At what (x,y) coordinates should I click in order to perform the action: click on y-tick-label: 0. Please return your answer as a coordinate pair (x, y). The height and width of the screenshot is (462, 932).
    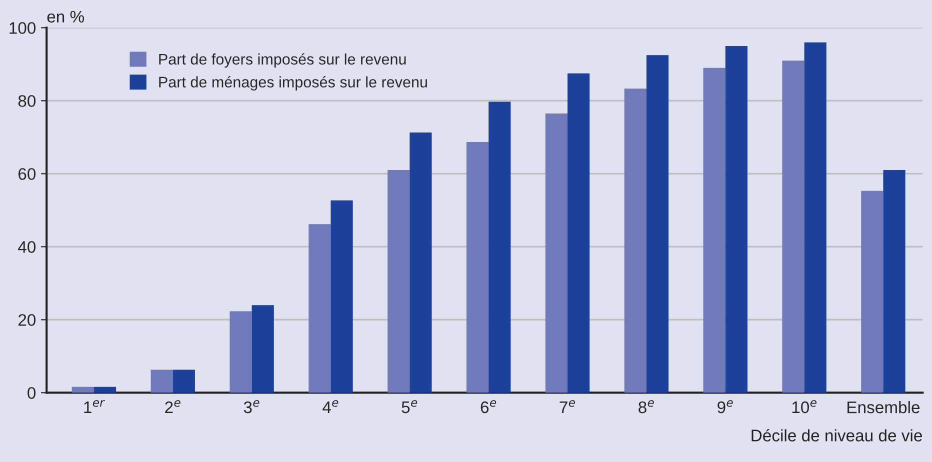
    Looking at the image, I should click on (32, 393).